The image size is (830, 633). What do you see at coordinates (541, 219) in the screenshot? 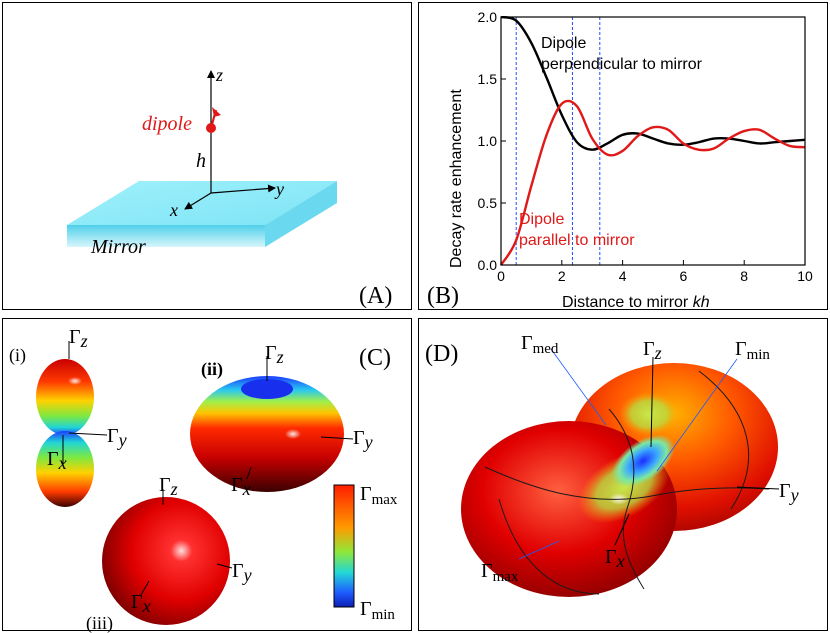
I see `annotation-parallel-line1: Dipole` at bounding box center [541, 219].